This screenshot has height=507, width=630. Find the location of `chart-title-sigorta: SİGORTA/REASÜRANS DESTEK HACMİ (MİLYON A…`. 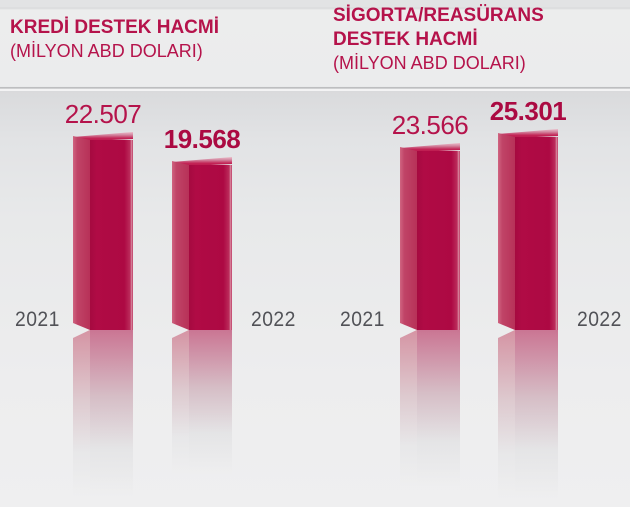

chart-title-sigorta: SİGORTA/REASÜRANS DESTEK HACMİ (MİLYON A… is located at coordinates (438, 39).